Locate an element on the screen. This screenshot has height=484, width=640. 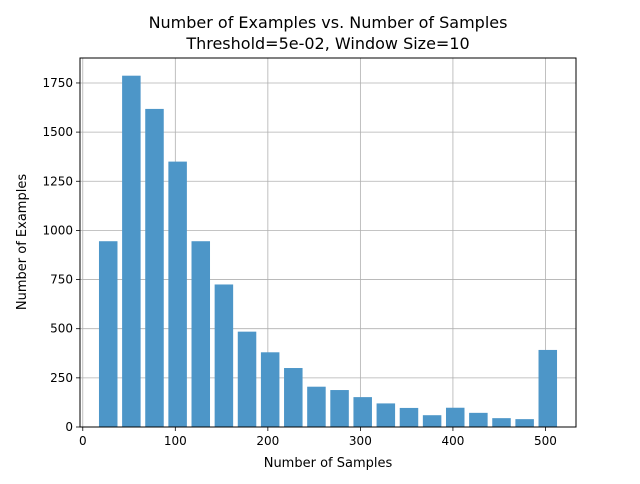
y-tick-label: 250 is located at coordinates (61, 378).